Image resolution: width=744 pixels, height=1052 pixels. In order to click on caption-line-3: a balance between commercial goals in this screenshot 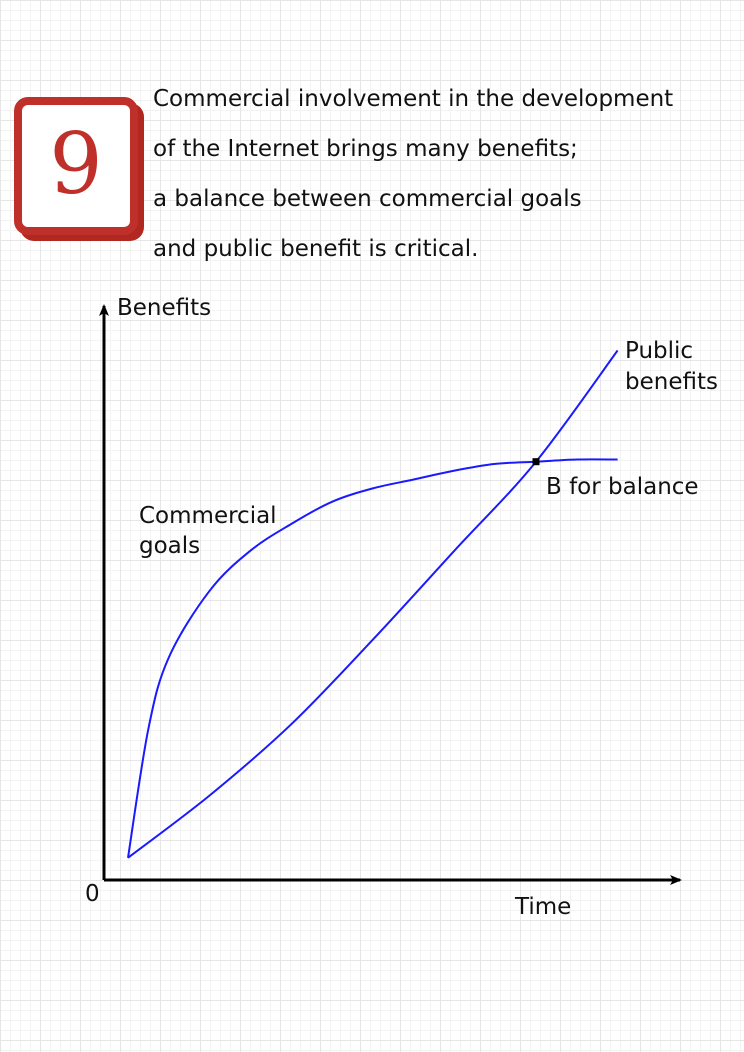, I will do `click(367, 199)`.